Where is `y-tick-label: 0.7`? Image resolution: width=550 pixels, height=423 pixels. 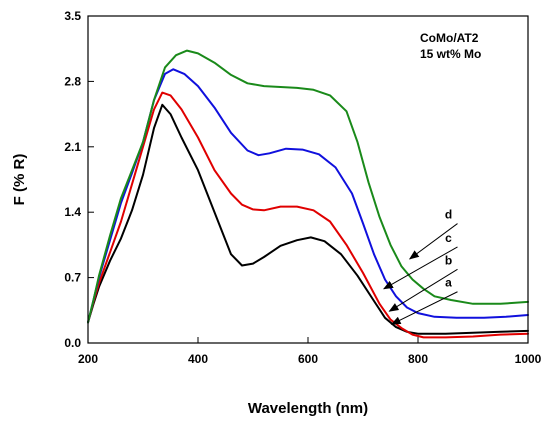
y-tick-label: 0.7 is located at coordinates (72, 278).